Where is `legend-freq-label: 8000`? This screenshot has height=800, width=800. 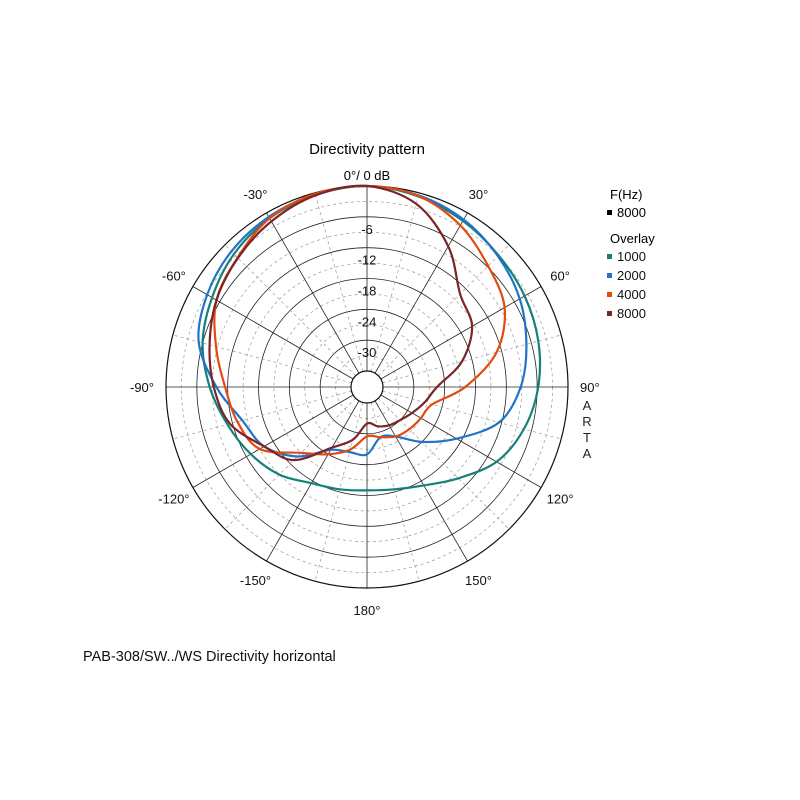 legend-freq-label: 8000 is located at coordinates (631, 212).